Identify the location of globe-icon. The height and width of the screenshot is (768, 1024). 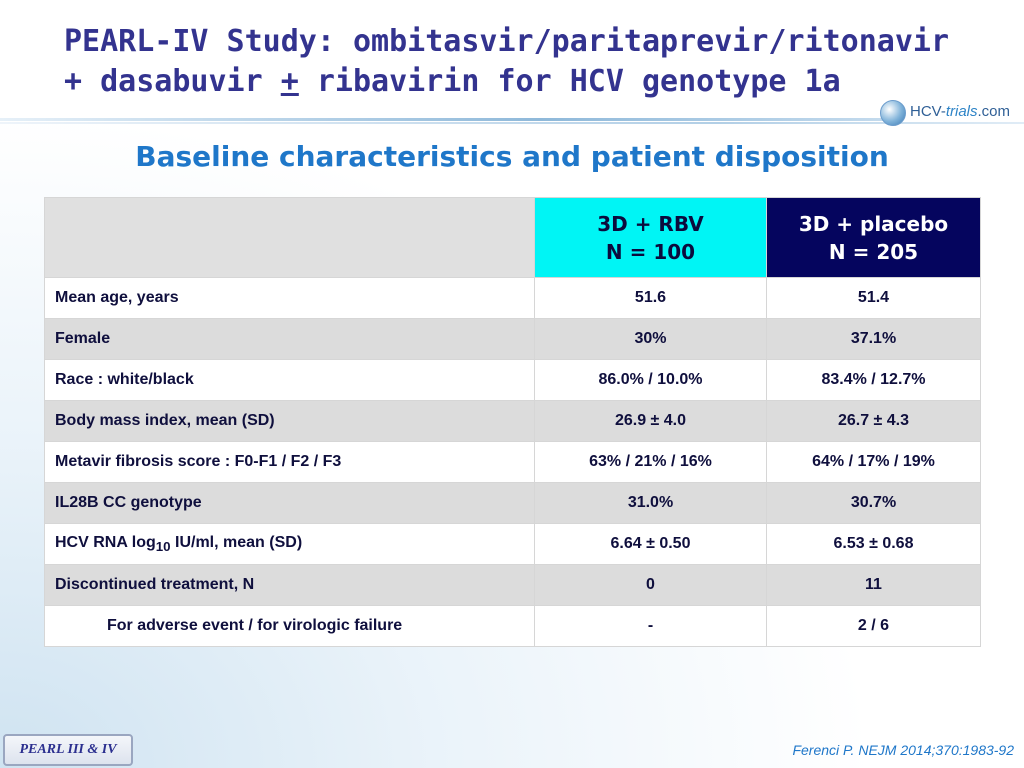
(893, 113).